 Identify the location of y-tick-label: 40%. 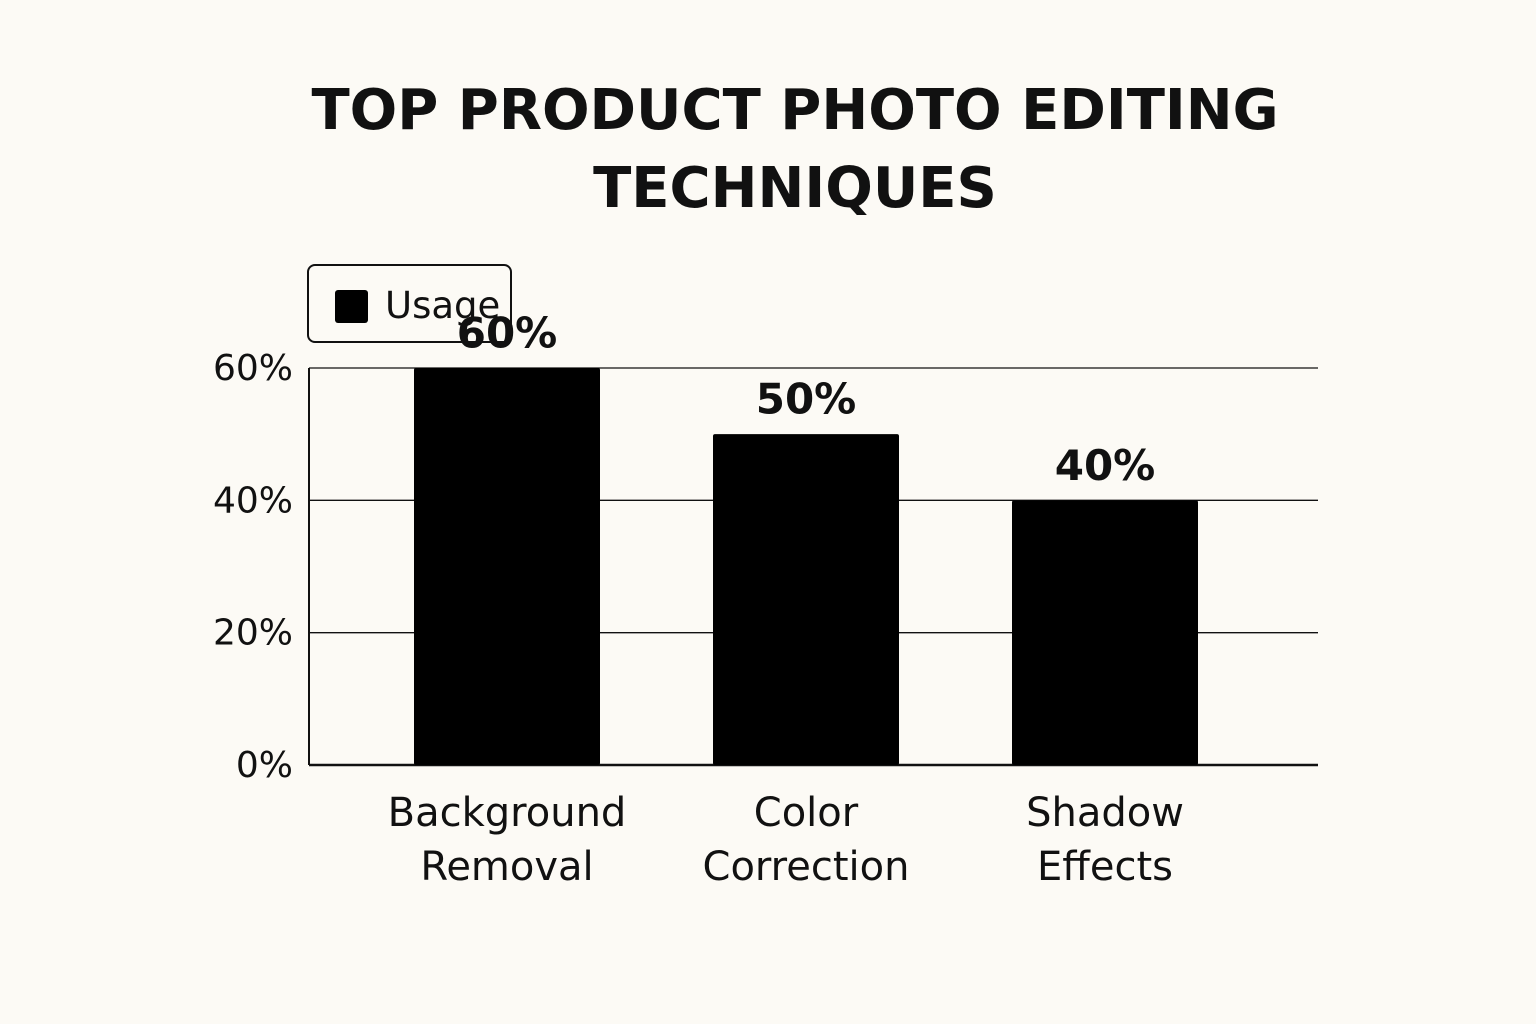
(253, 500).